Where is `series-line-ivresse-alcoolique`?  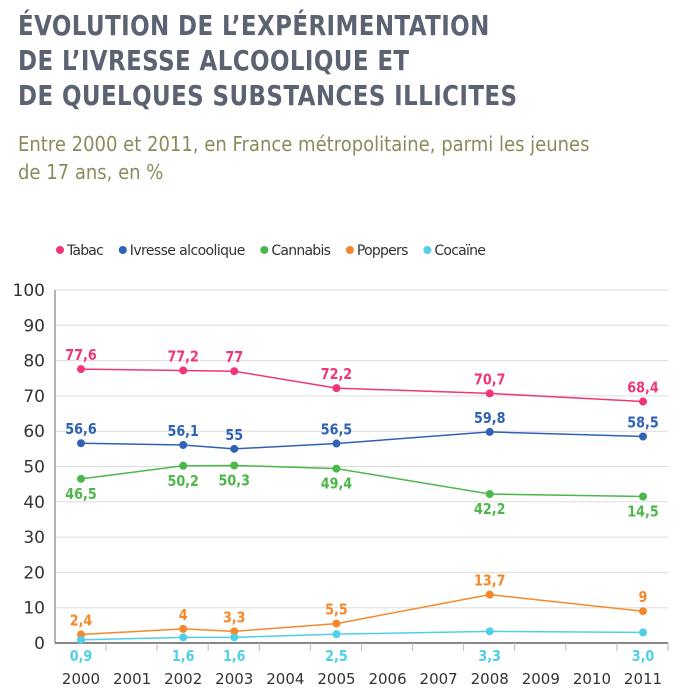
series-line-ivresse-alcoolique is located at coordinates (362, 440).